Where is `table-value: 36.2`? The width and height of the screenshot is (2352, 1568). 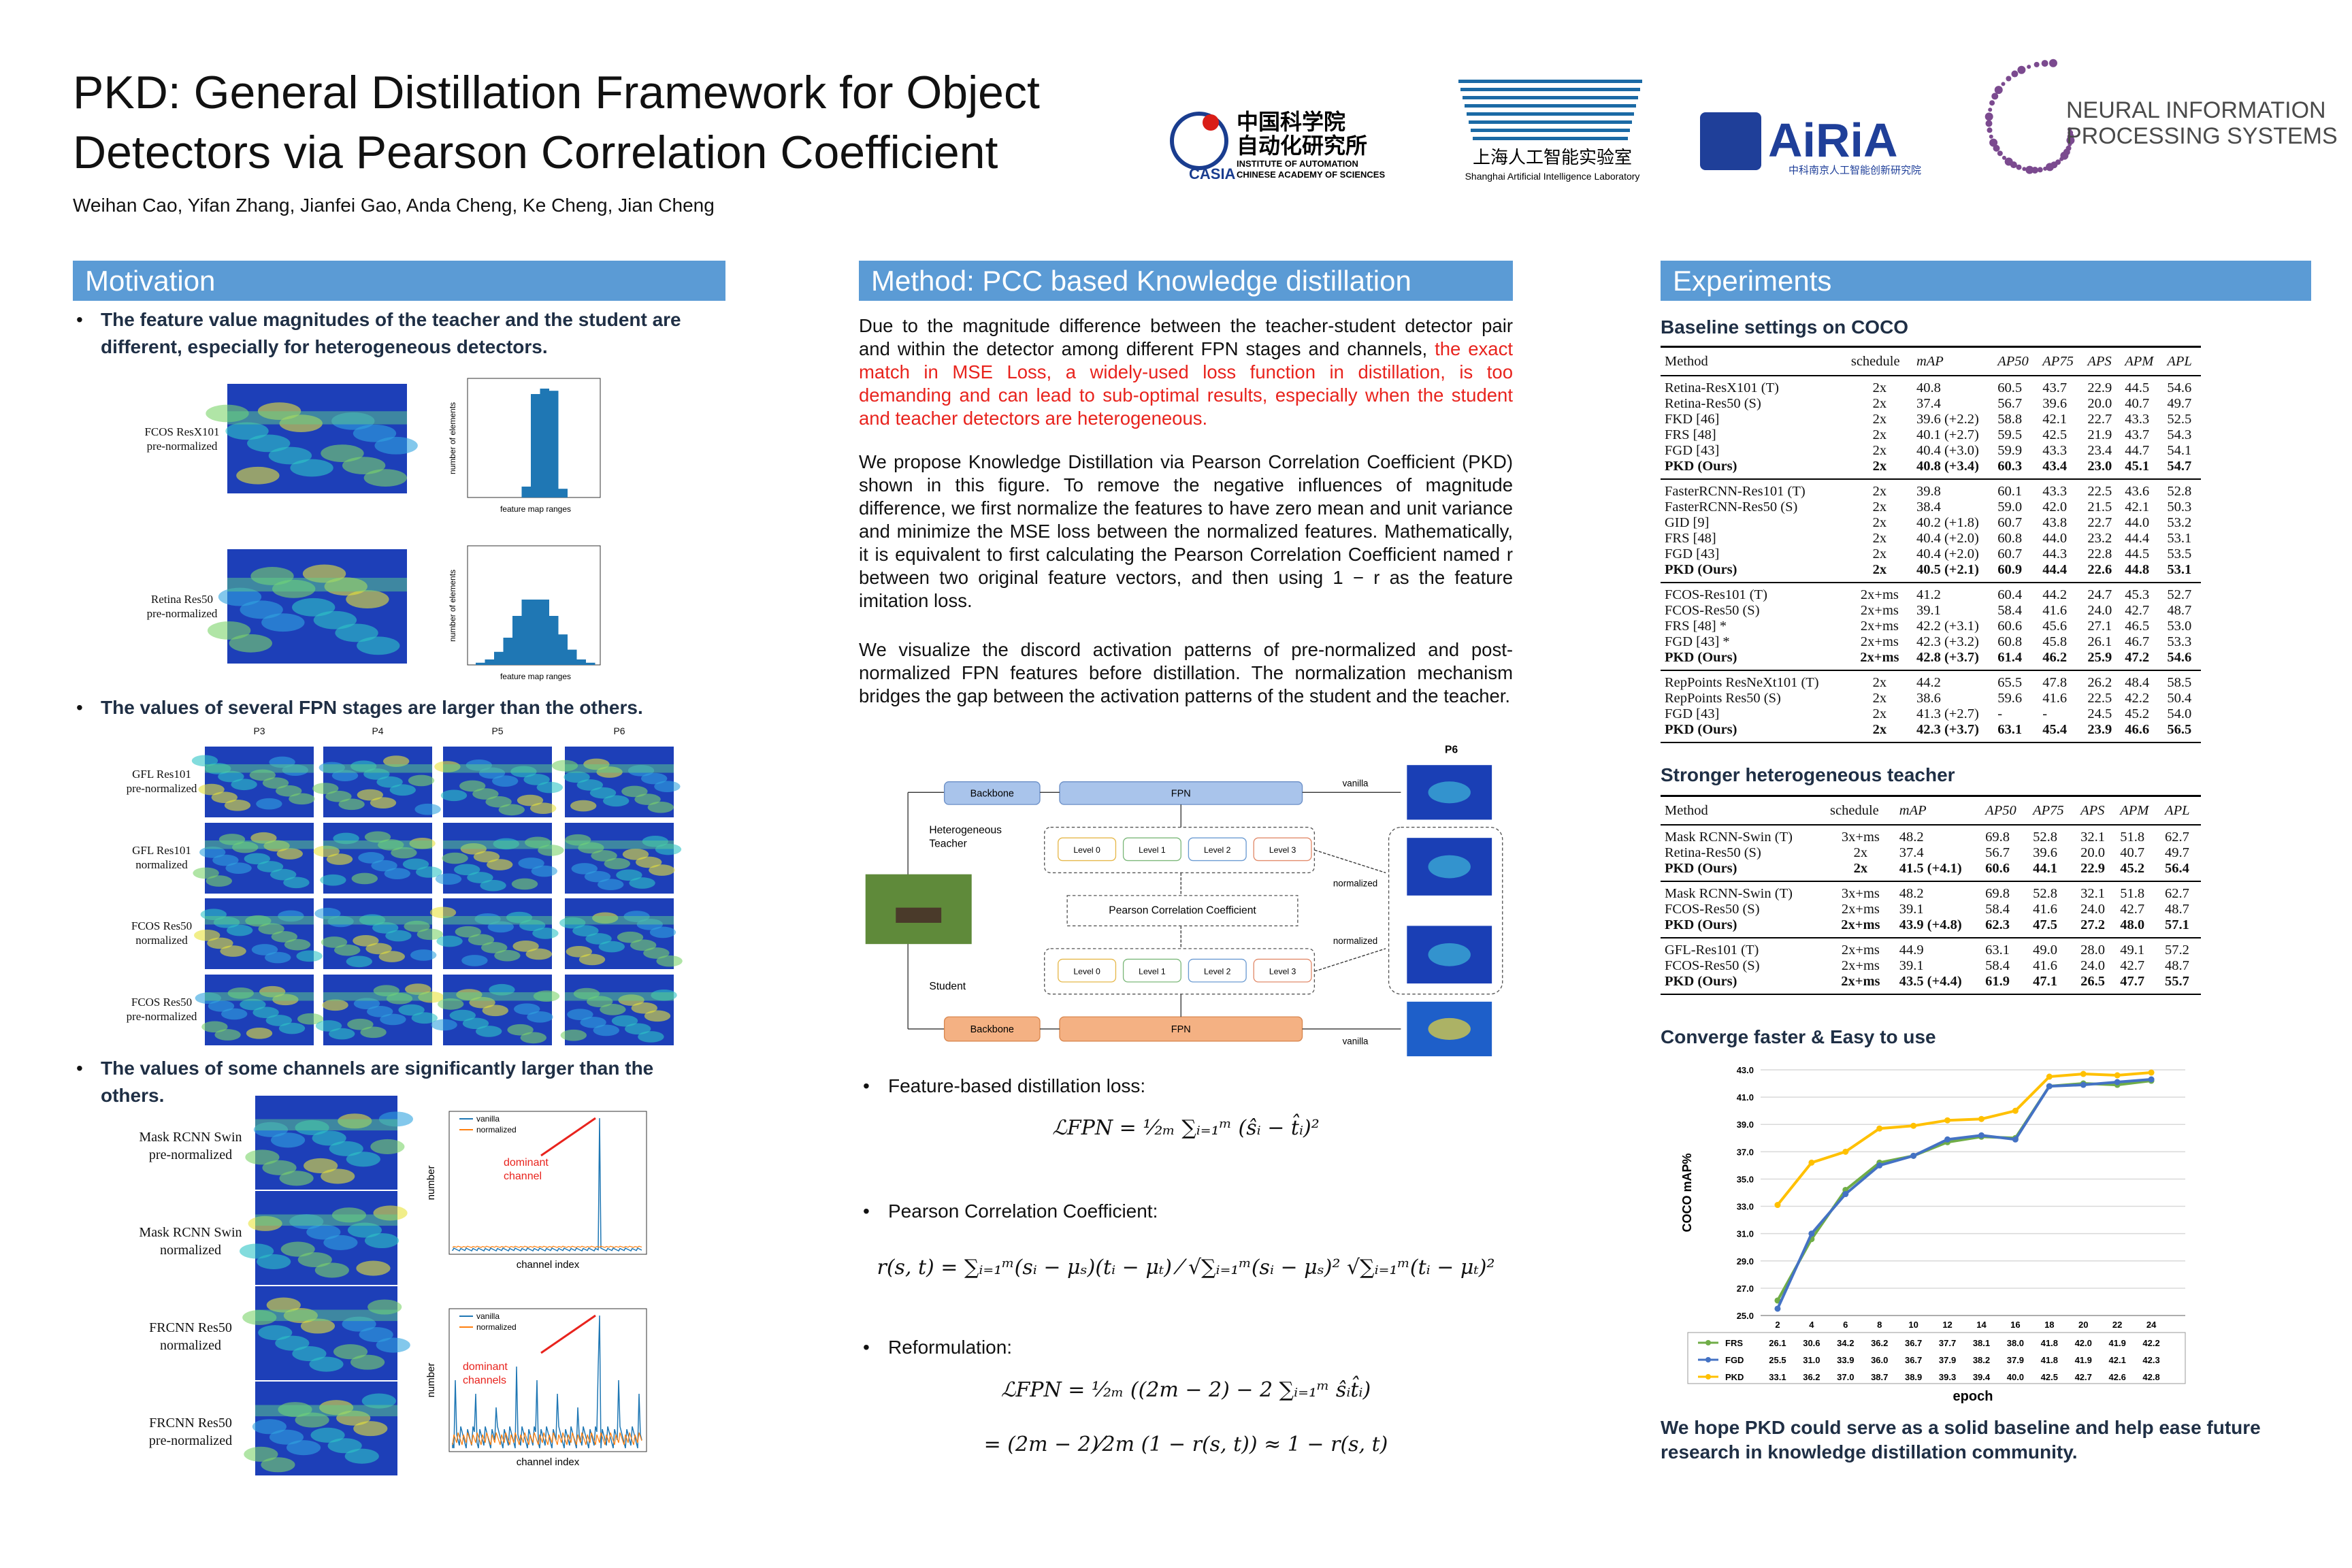 table-value: 36.2 is located at coordinates (1811, 1377).